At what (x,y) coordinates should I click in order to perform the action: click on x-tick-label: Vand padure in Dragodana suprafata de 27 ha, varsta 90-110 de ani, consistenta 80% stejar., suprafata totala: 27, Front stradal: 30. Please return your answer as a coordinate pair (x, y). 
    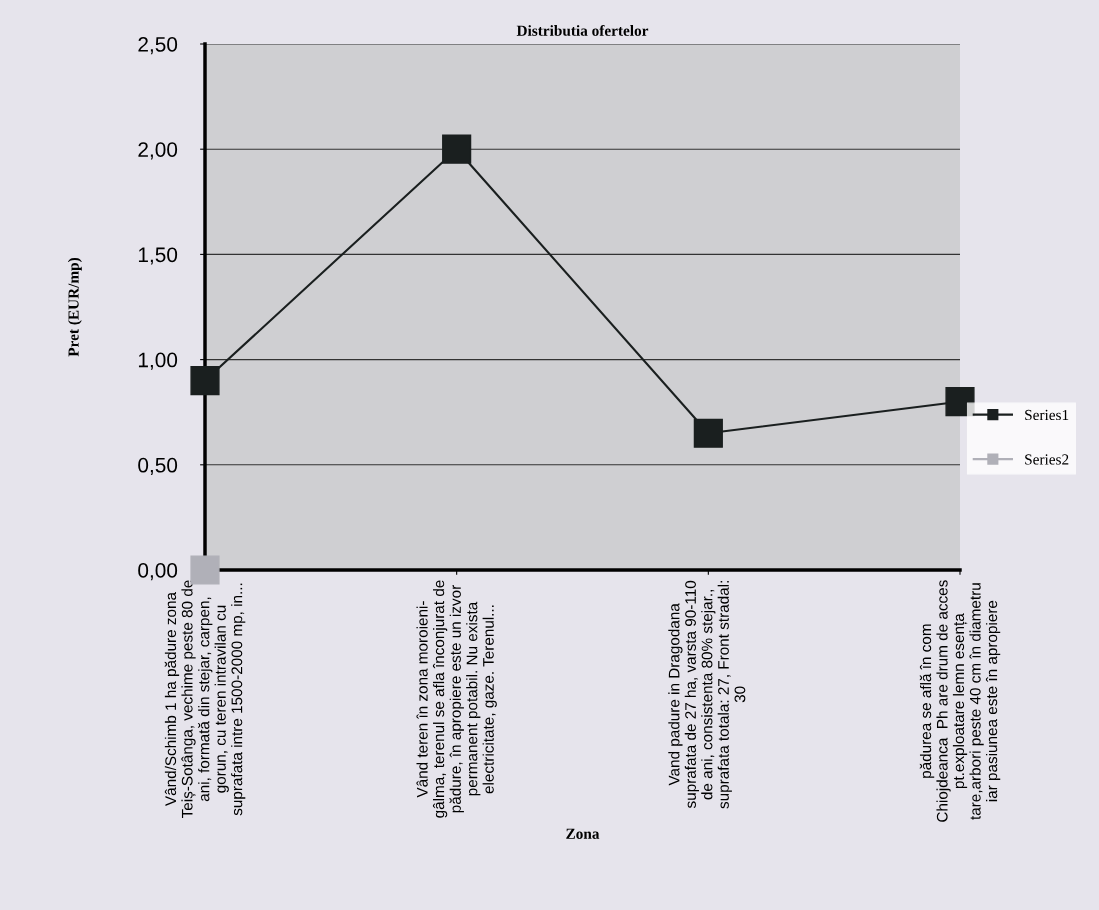
    Looking at the image, I should click on (707, 694).